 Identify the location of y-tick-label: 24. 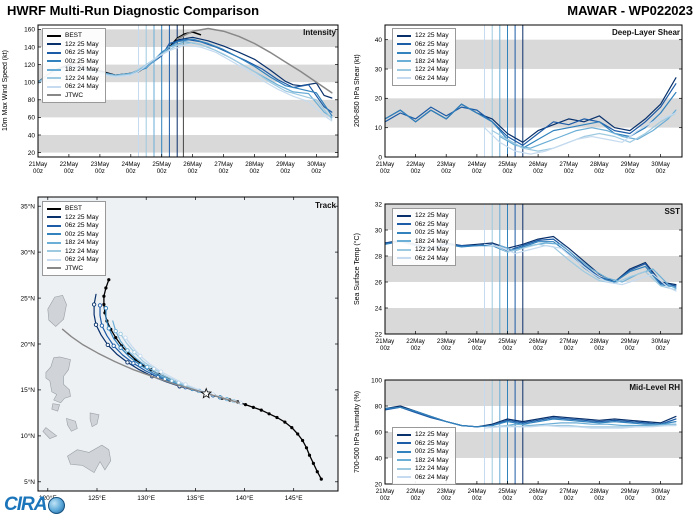
(379, 308).